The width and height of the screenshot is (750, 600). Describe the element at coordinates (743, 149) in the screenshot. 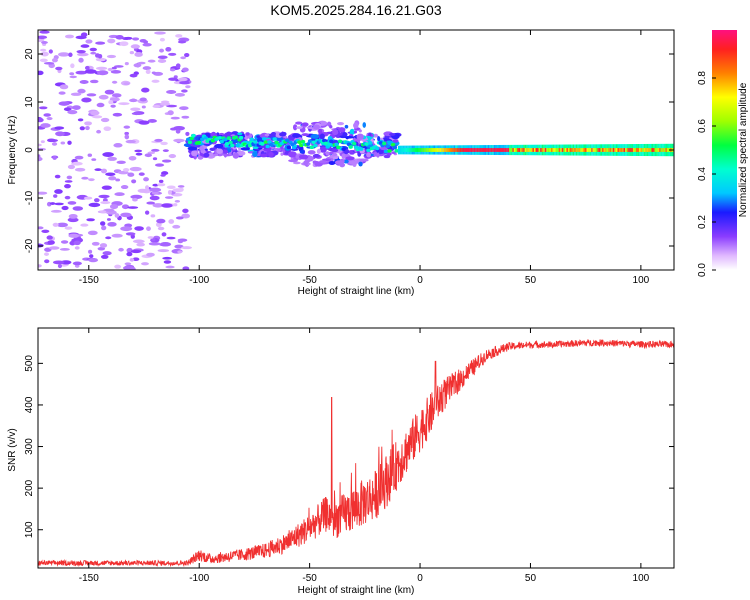

I see `colorbar-label: Normalized spectral amplitude` at that location.